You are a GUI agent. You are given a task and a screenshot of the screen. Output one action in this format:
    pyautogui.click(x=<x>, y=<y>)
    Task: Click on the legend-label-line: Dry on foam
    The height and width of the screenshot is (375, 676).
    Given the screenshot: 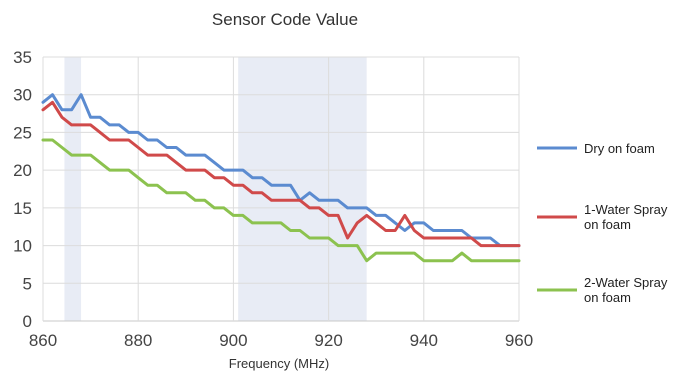 What is the action you would take?
    pyautogui.click(x=619, y=148)
    